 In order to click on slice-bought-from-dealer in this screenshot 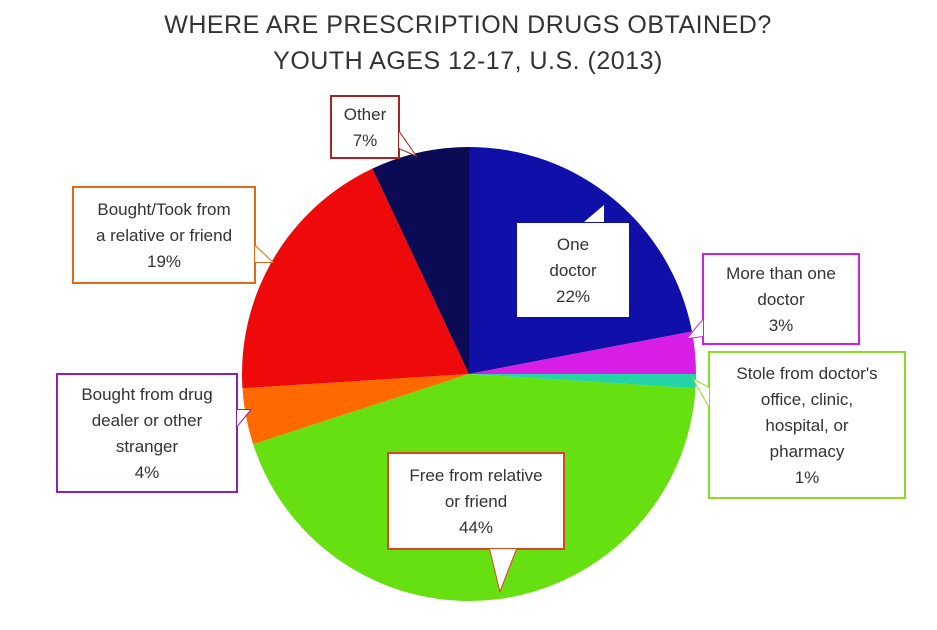, I will do `click(355, 409)`.